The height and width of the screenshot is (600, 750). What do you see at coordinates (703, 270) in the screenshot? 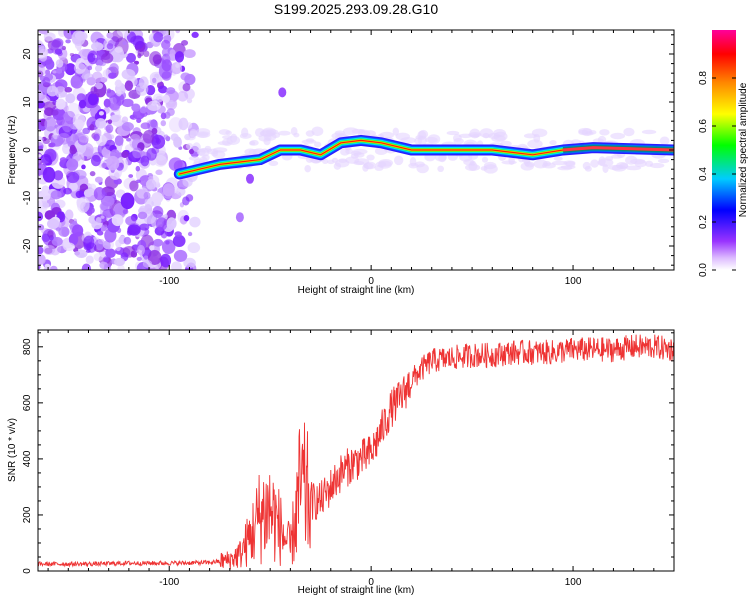
I see `colorbar-tick-label: 0.0` at bounding box center [703, 270].